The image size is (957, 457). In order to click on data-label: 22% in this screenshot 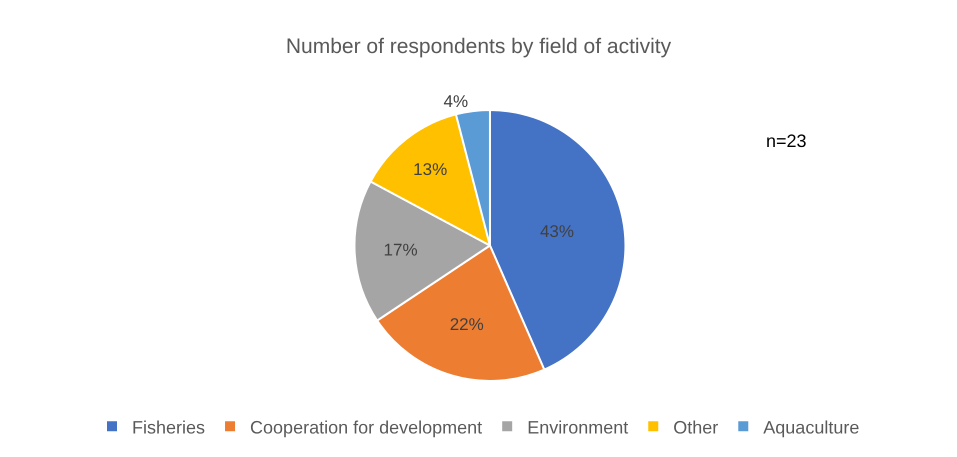, I will do `click(467, 324)`.